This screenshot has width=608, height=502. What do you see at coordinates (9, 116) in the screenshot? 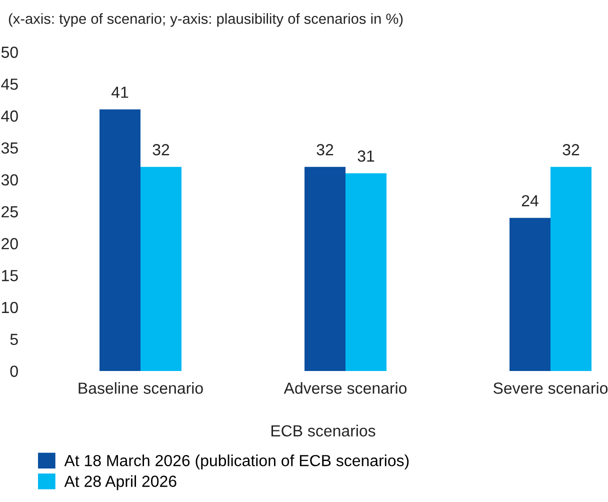
I see `y-tick-label: 40` at bounding box center [9, 116].